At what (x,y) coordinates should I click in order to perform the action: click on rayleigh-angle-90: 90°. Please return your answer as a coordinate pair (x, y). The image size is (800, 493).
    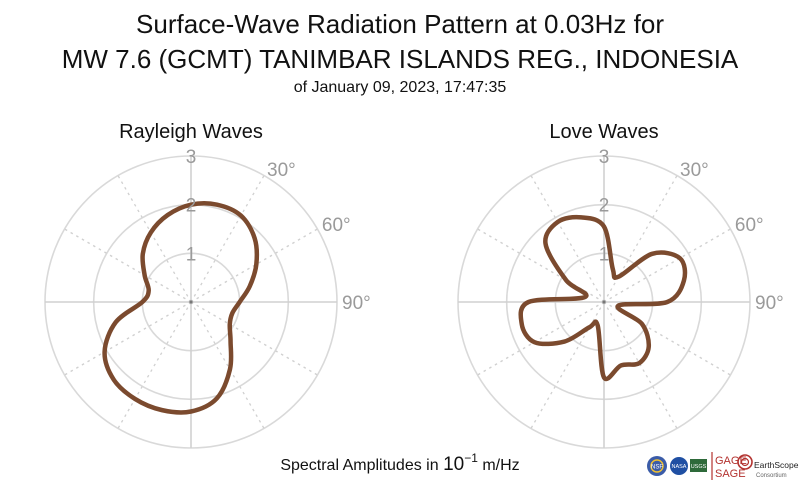
    Looking at the image, I should click on (356, 303).